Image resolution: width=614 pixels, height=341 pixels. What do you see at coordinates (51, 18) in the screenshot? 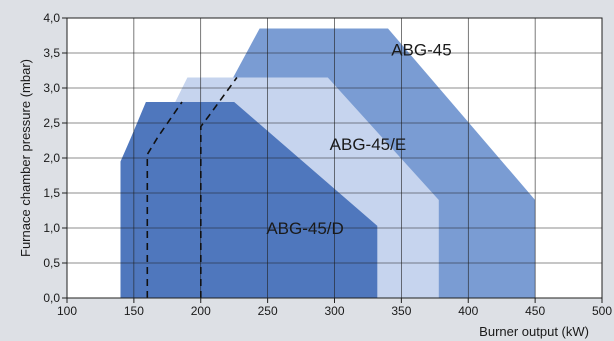
I see `y-tick-label: 4,0` at bounding box center [51, 18].